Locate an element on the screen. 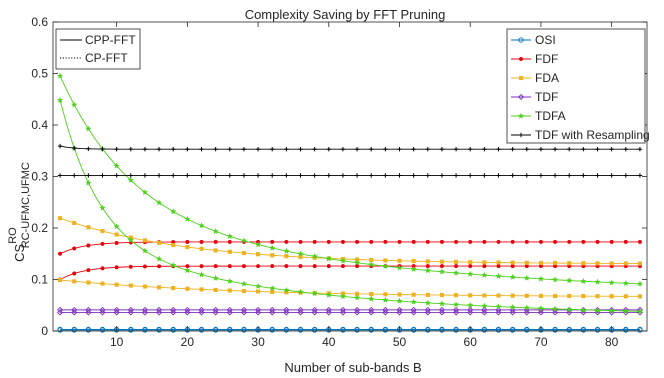 The height and width of the screenshot is (378, 664). legend-entry-label: FDA is located at coordinates (547, 78).